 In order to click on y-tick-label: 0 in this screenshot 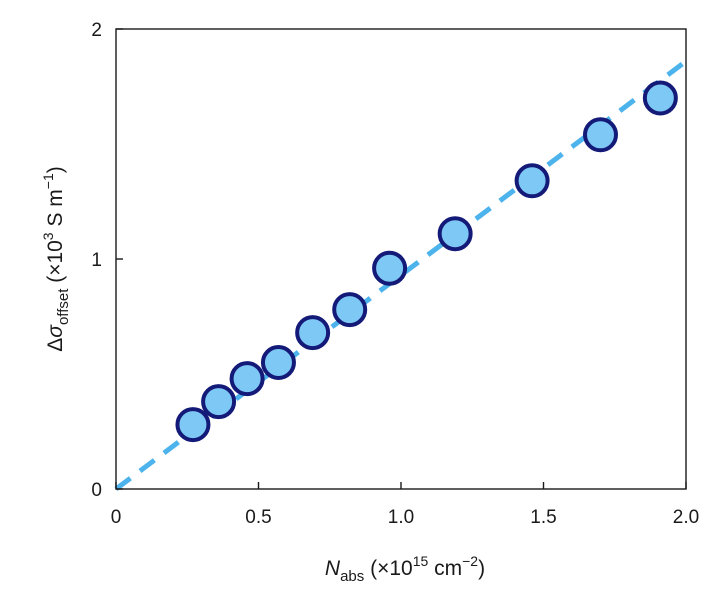, I will do `click(96, 490)`.